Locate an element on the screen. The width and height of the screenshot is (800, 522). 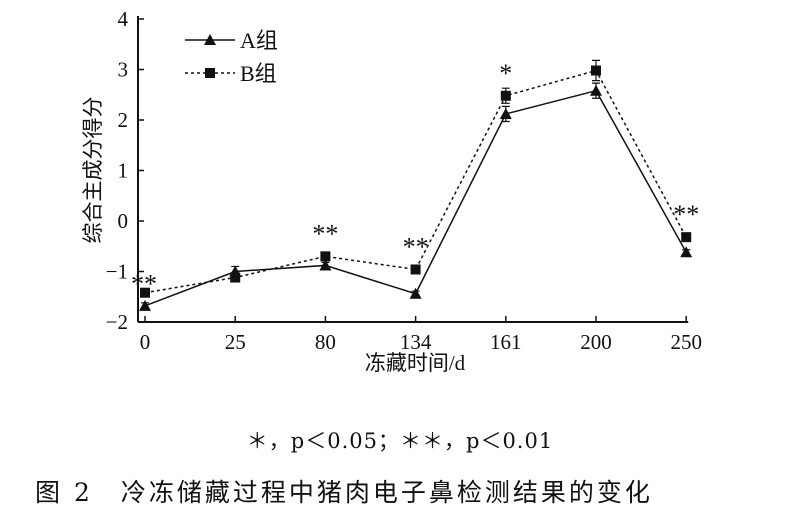
y-tick-label: 0 is located at coordinates (123, 221).